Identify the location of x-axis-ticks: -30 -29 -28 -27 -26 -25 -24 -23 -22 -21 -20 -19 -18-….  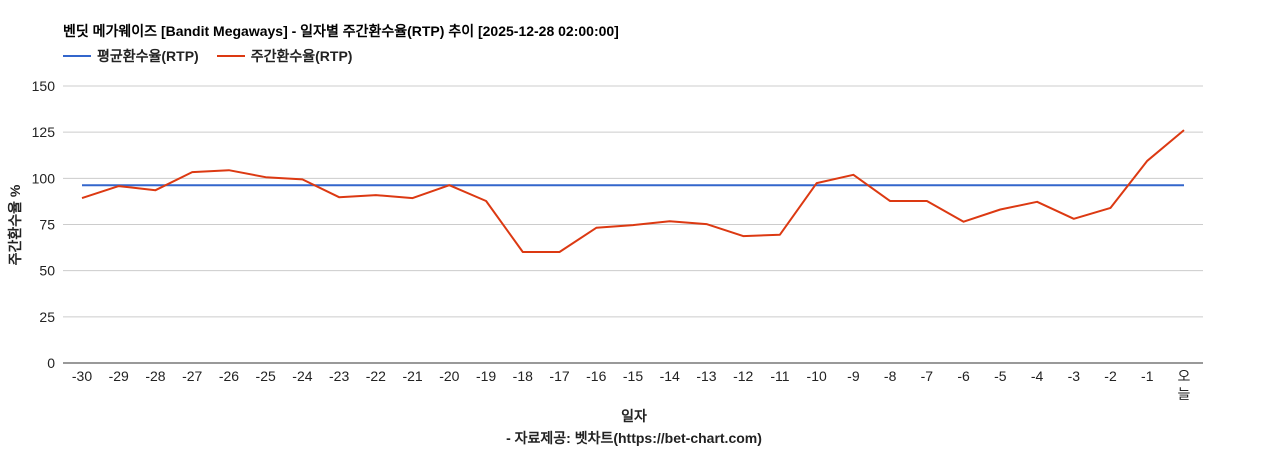
(631, 385).